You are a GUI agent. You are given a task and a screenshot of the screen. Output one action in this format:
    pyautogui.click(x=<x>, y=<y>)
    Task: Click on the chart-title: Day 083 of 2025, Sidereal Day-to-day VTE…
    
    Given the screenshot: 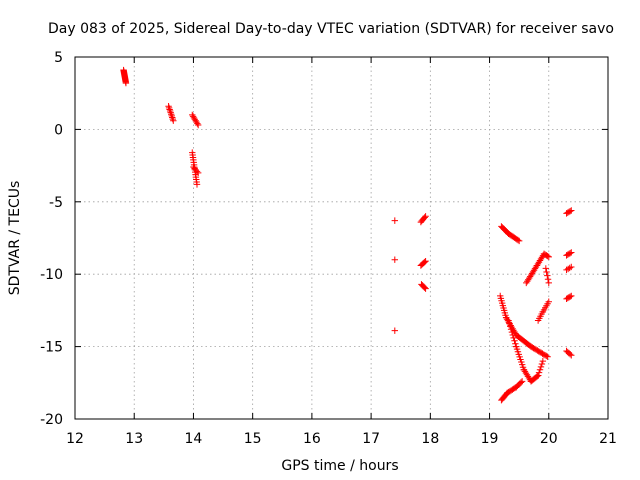 What is the action you would take?
    pyautogui.click(x=331, y=29)
    